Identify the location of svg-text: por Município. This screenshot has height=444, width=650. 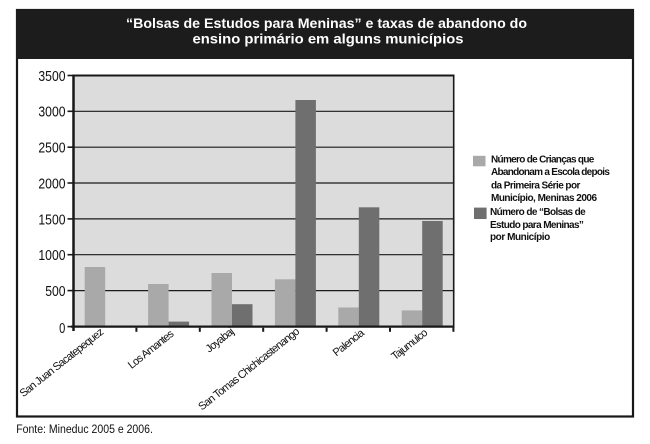
(520, 237).